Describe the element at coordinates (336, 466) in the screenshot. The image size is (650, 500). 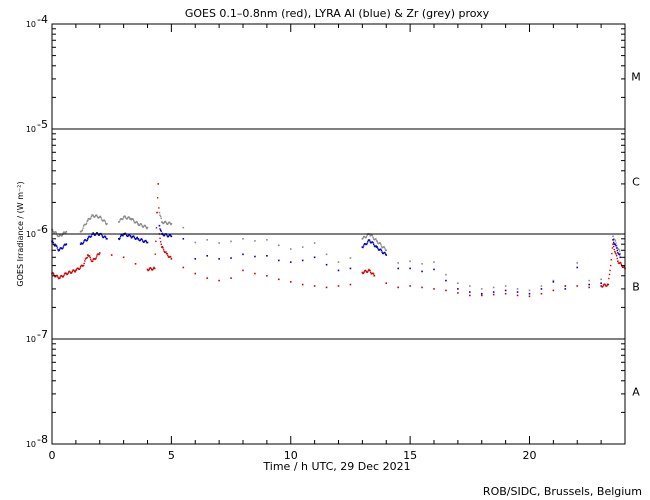
I see `x-axis-label: Time / h UTC, 29 Dec 2021` at that location.